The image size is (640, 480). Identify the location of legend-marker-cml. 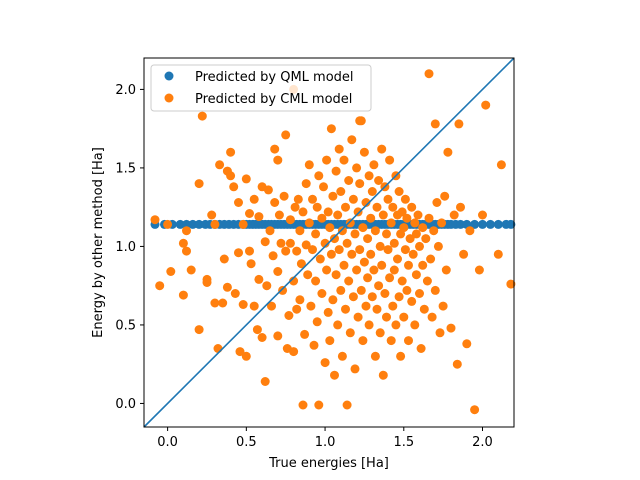
(169, 98).